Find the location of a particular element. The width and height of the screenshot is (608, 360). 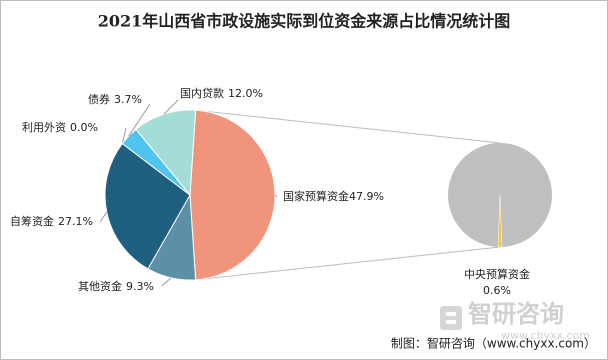

slice-name: 债券 is located at coordinates (99, 99).